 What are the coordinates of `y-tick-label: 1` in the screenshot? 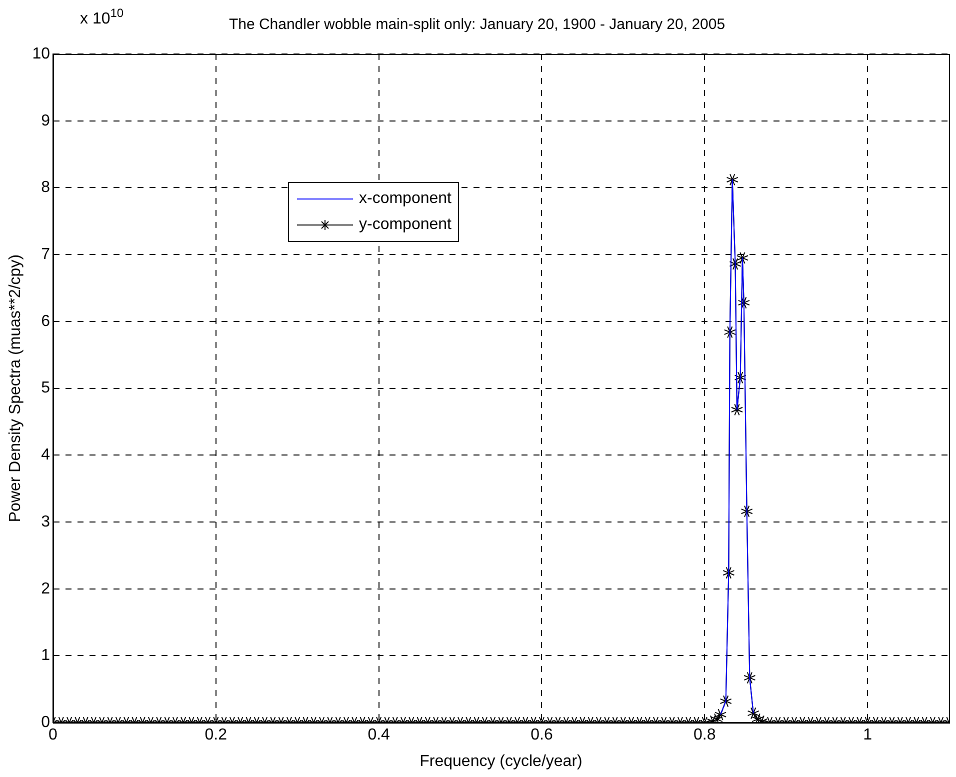 It's located at (45, 655).